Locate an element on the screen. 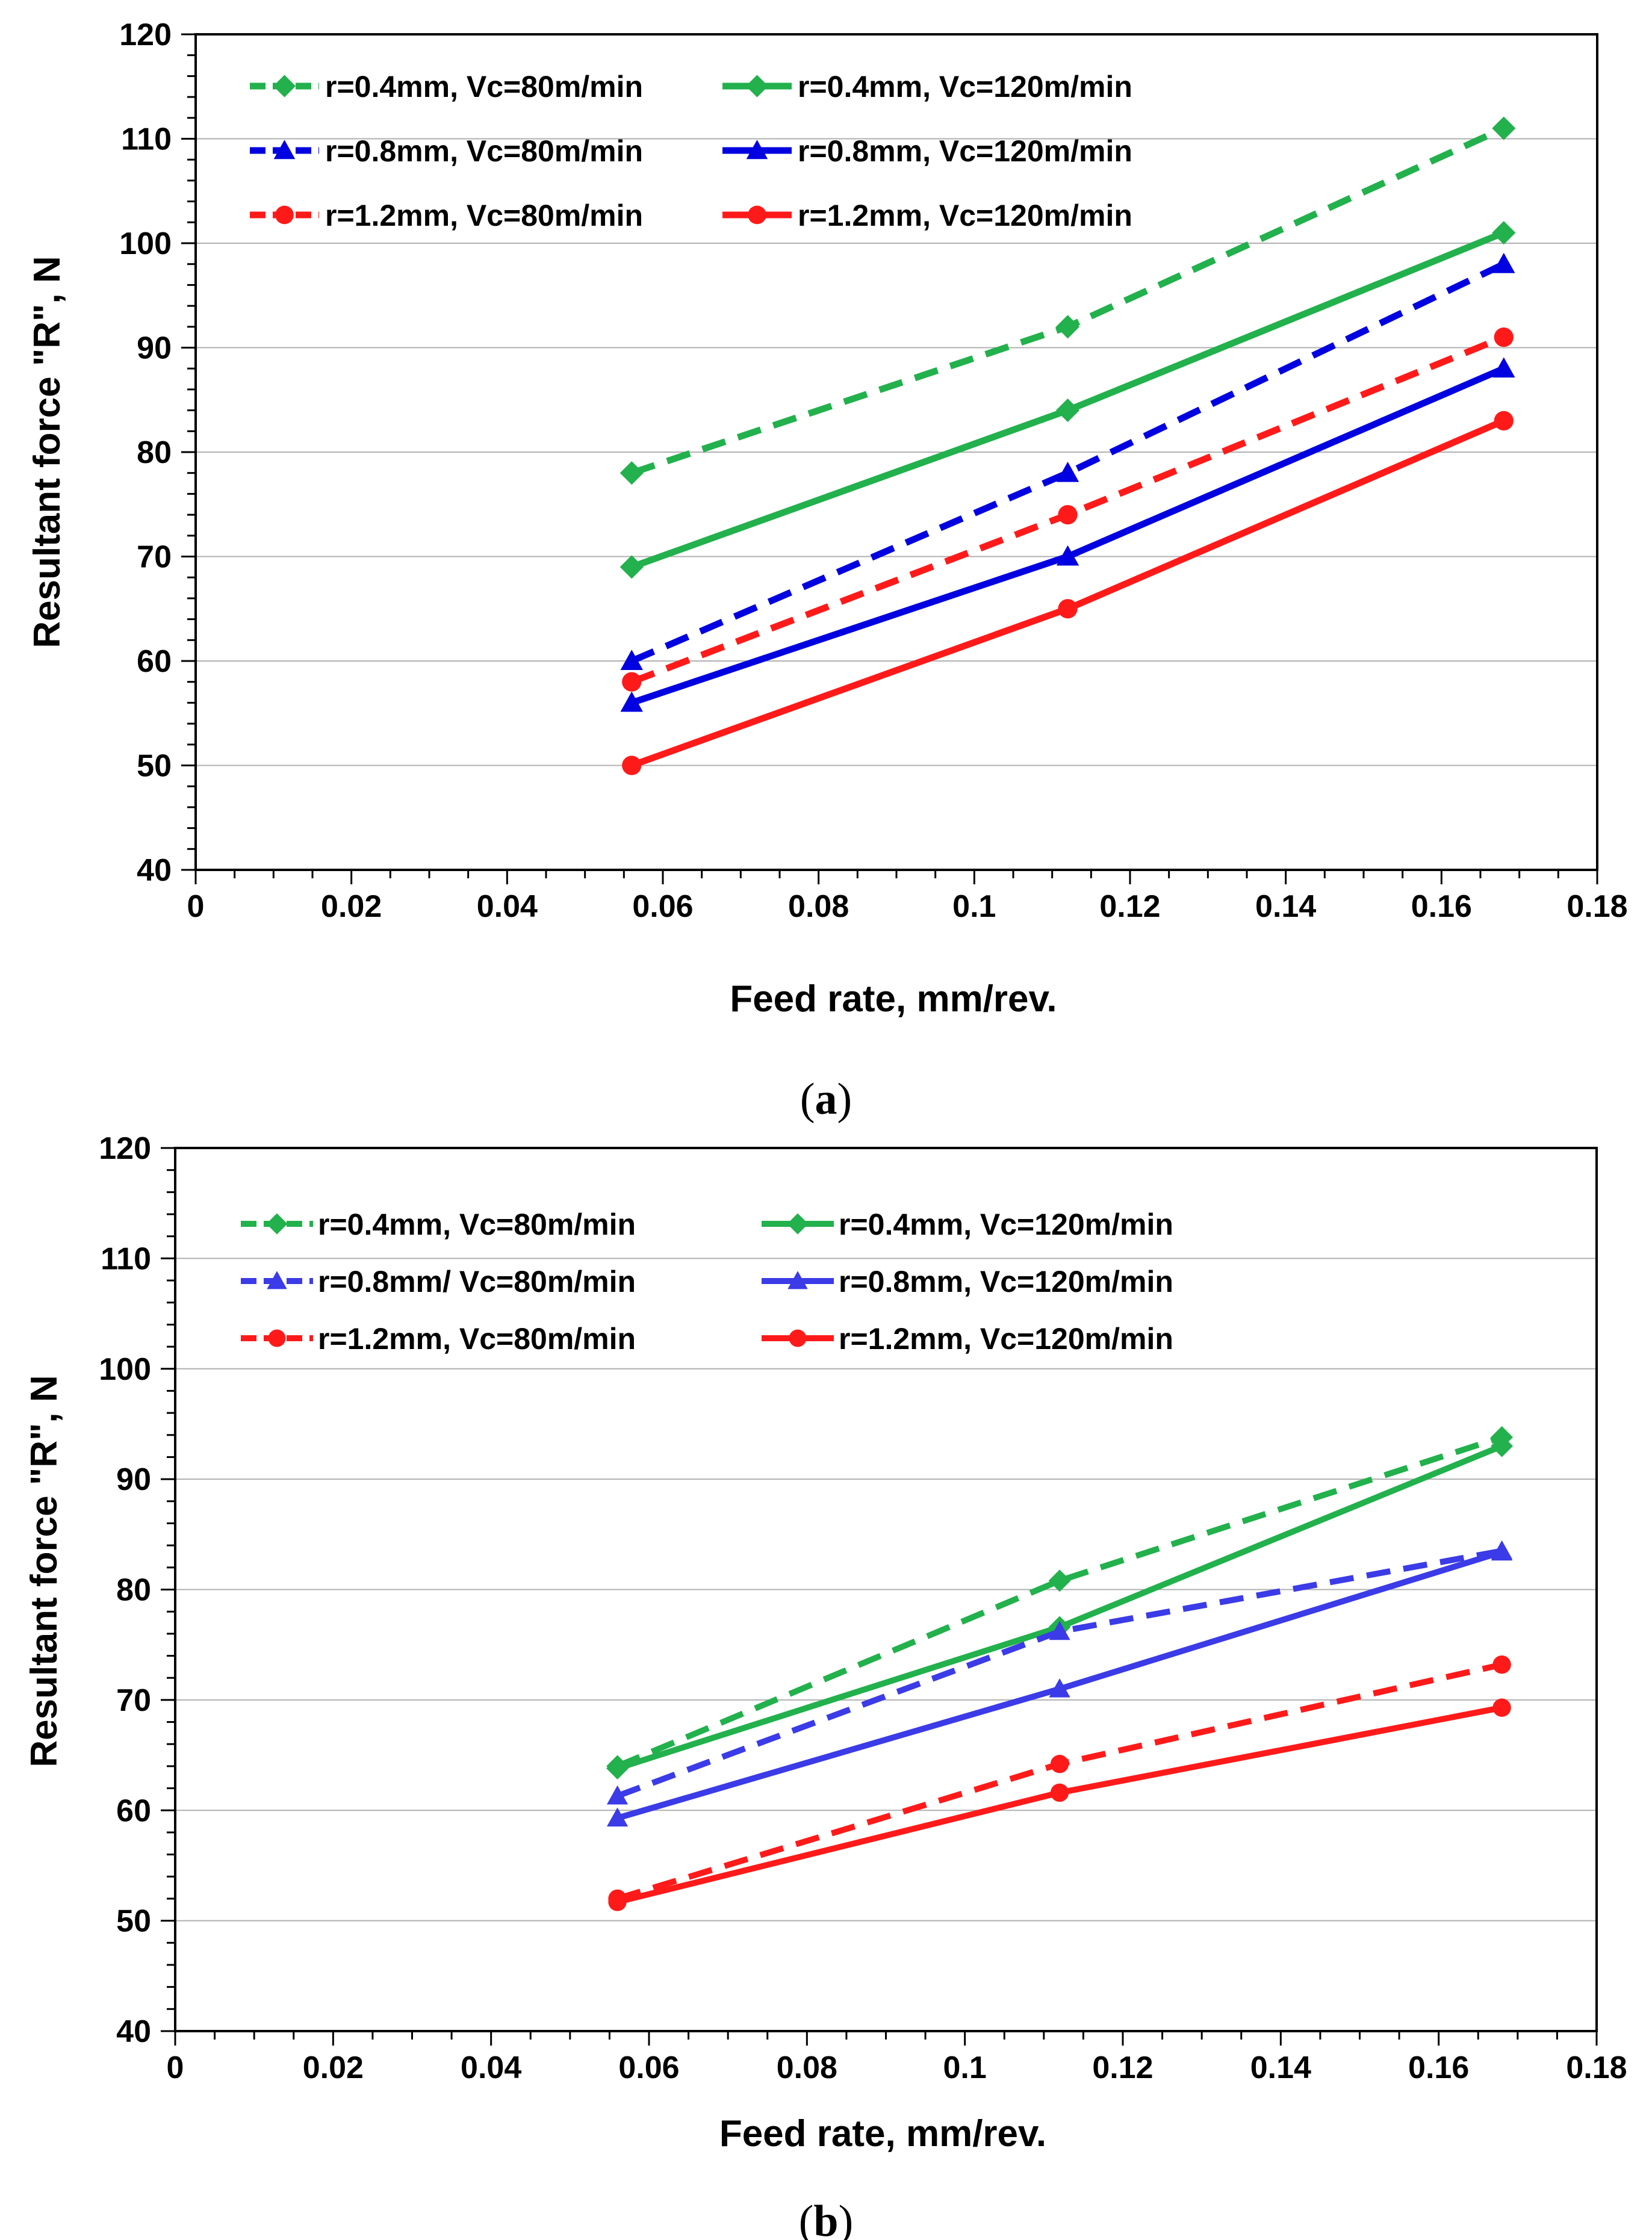 The height and width of the screenshot is (2240, 1652). legend-label: r=0.4mm, Vc=80m/min is located at coordinates (484, 87).